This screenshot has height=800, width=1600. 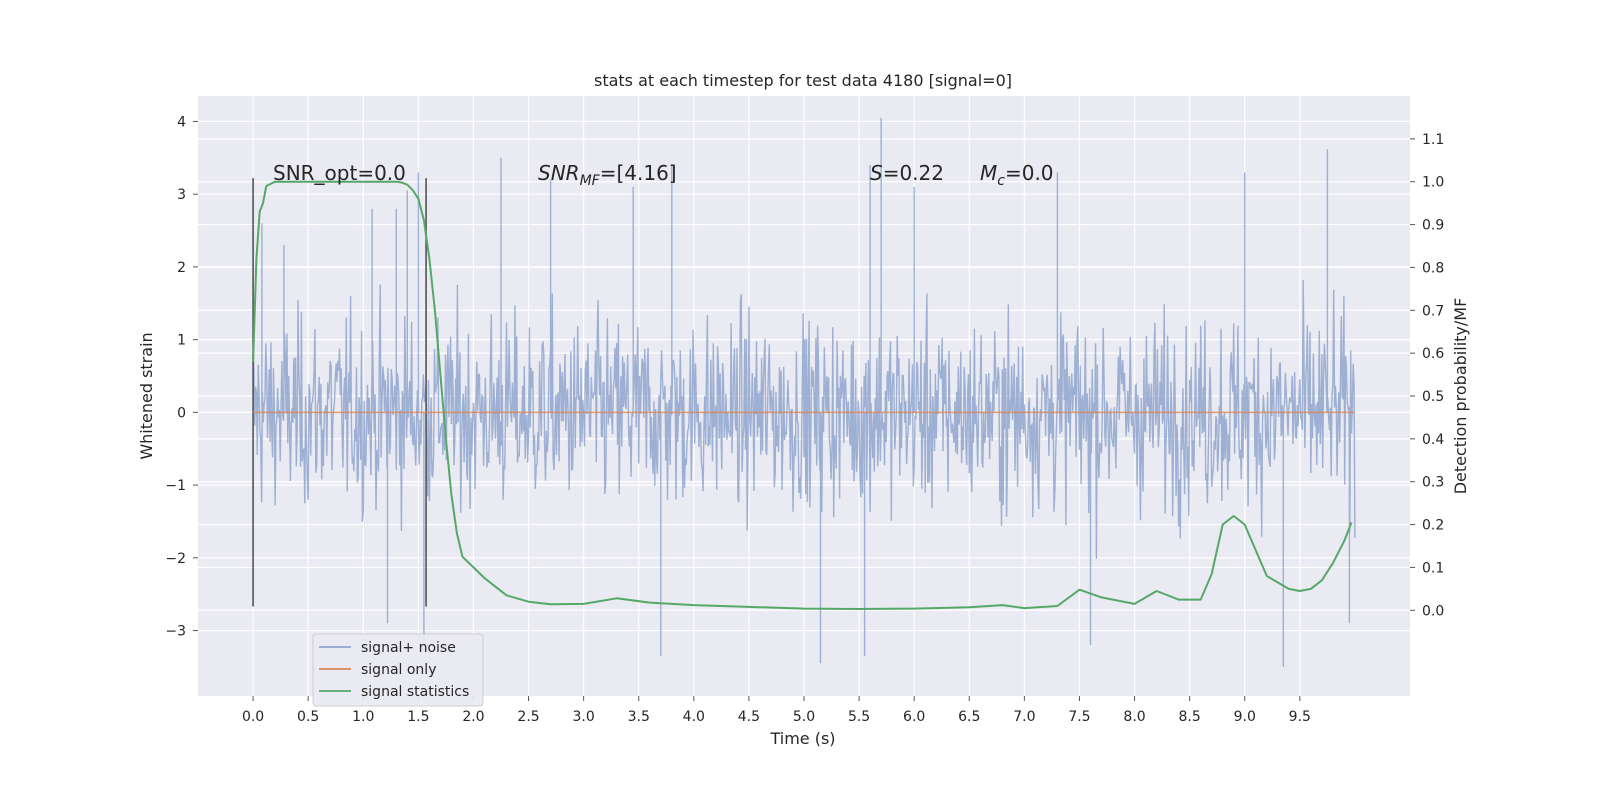 I want to click on y-tick-label-0: −3, so click(x=175, y=632).